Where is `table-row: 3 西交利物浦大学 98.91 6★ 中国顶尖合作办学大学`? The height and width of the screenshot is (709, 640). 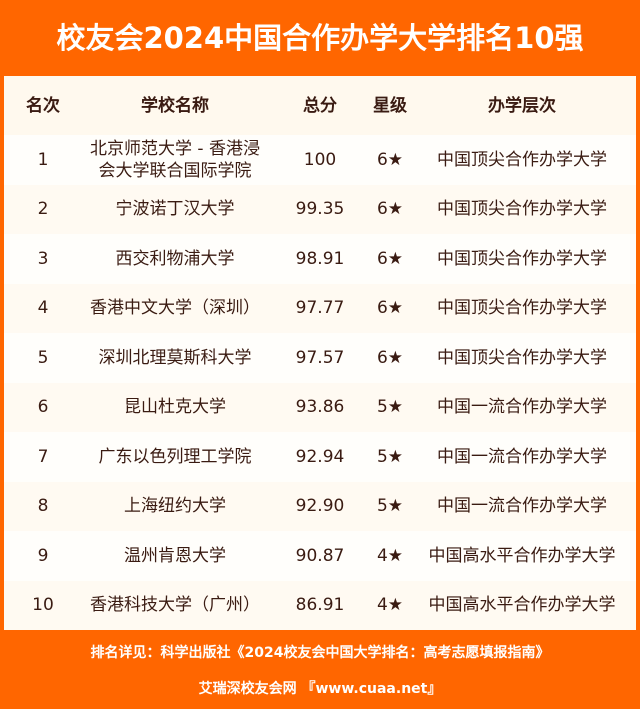 table-row: 3 西交利物浦大学 98.91 6★ 中国顶尖合作办学大学 is located at coordinates (320, 259).